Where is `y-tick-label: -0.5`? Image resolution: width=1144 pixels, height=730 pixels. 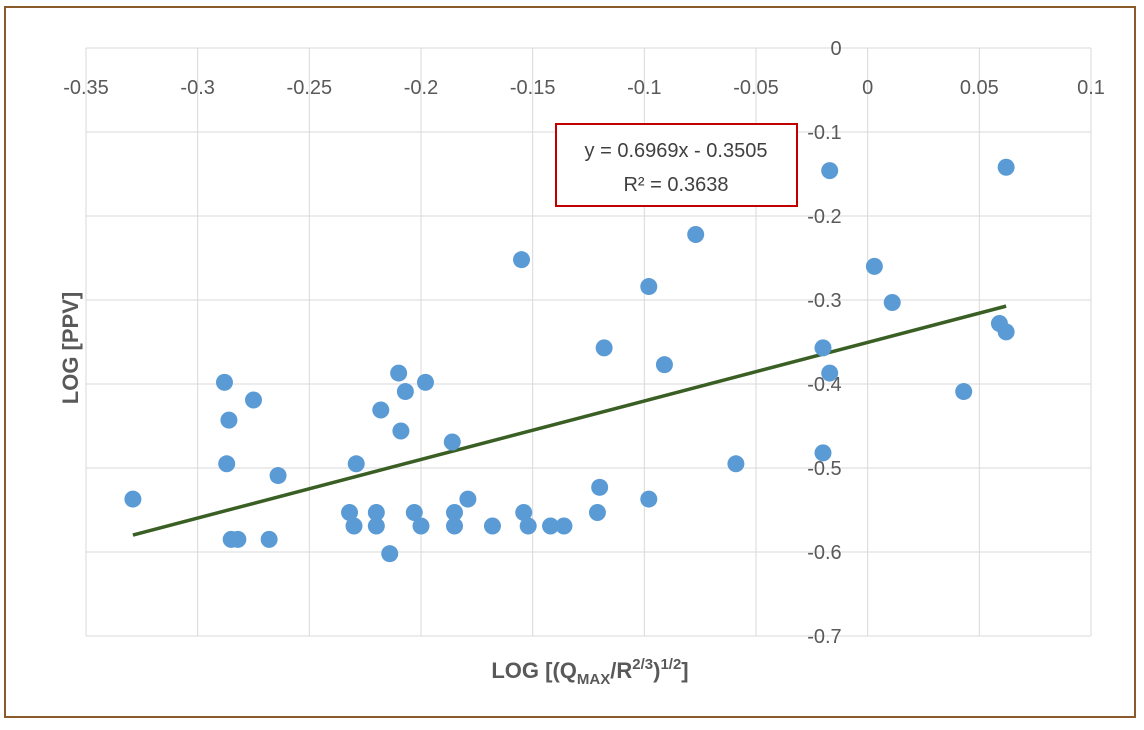 y-tick-label: -0.5 is located at coordinates (824, 469).